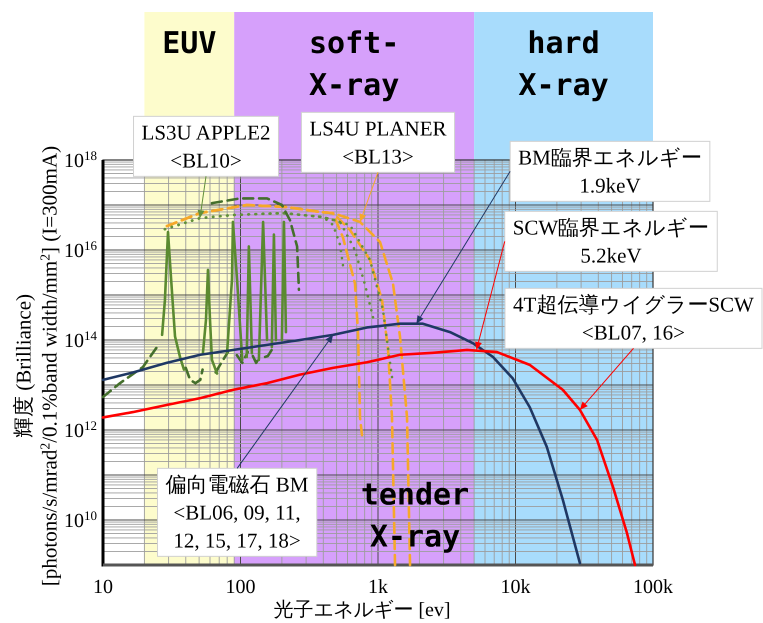 This screenshot has width=763, height=623. Describe the element at coordinates (189, 43) in the screenshot. I see `band-label: EUV` at that location.